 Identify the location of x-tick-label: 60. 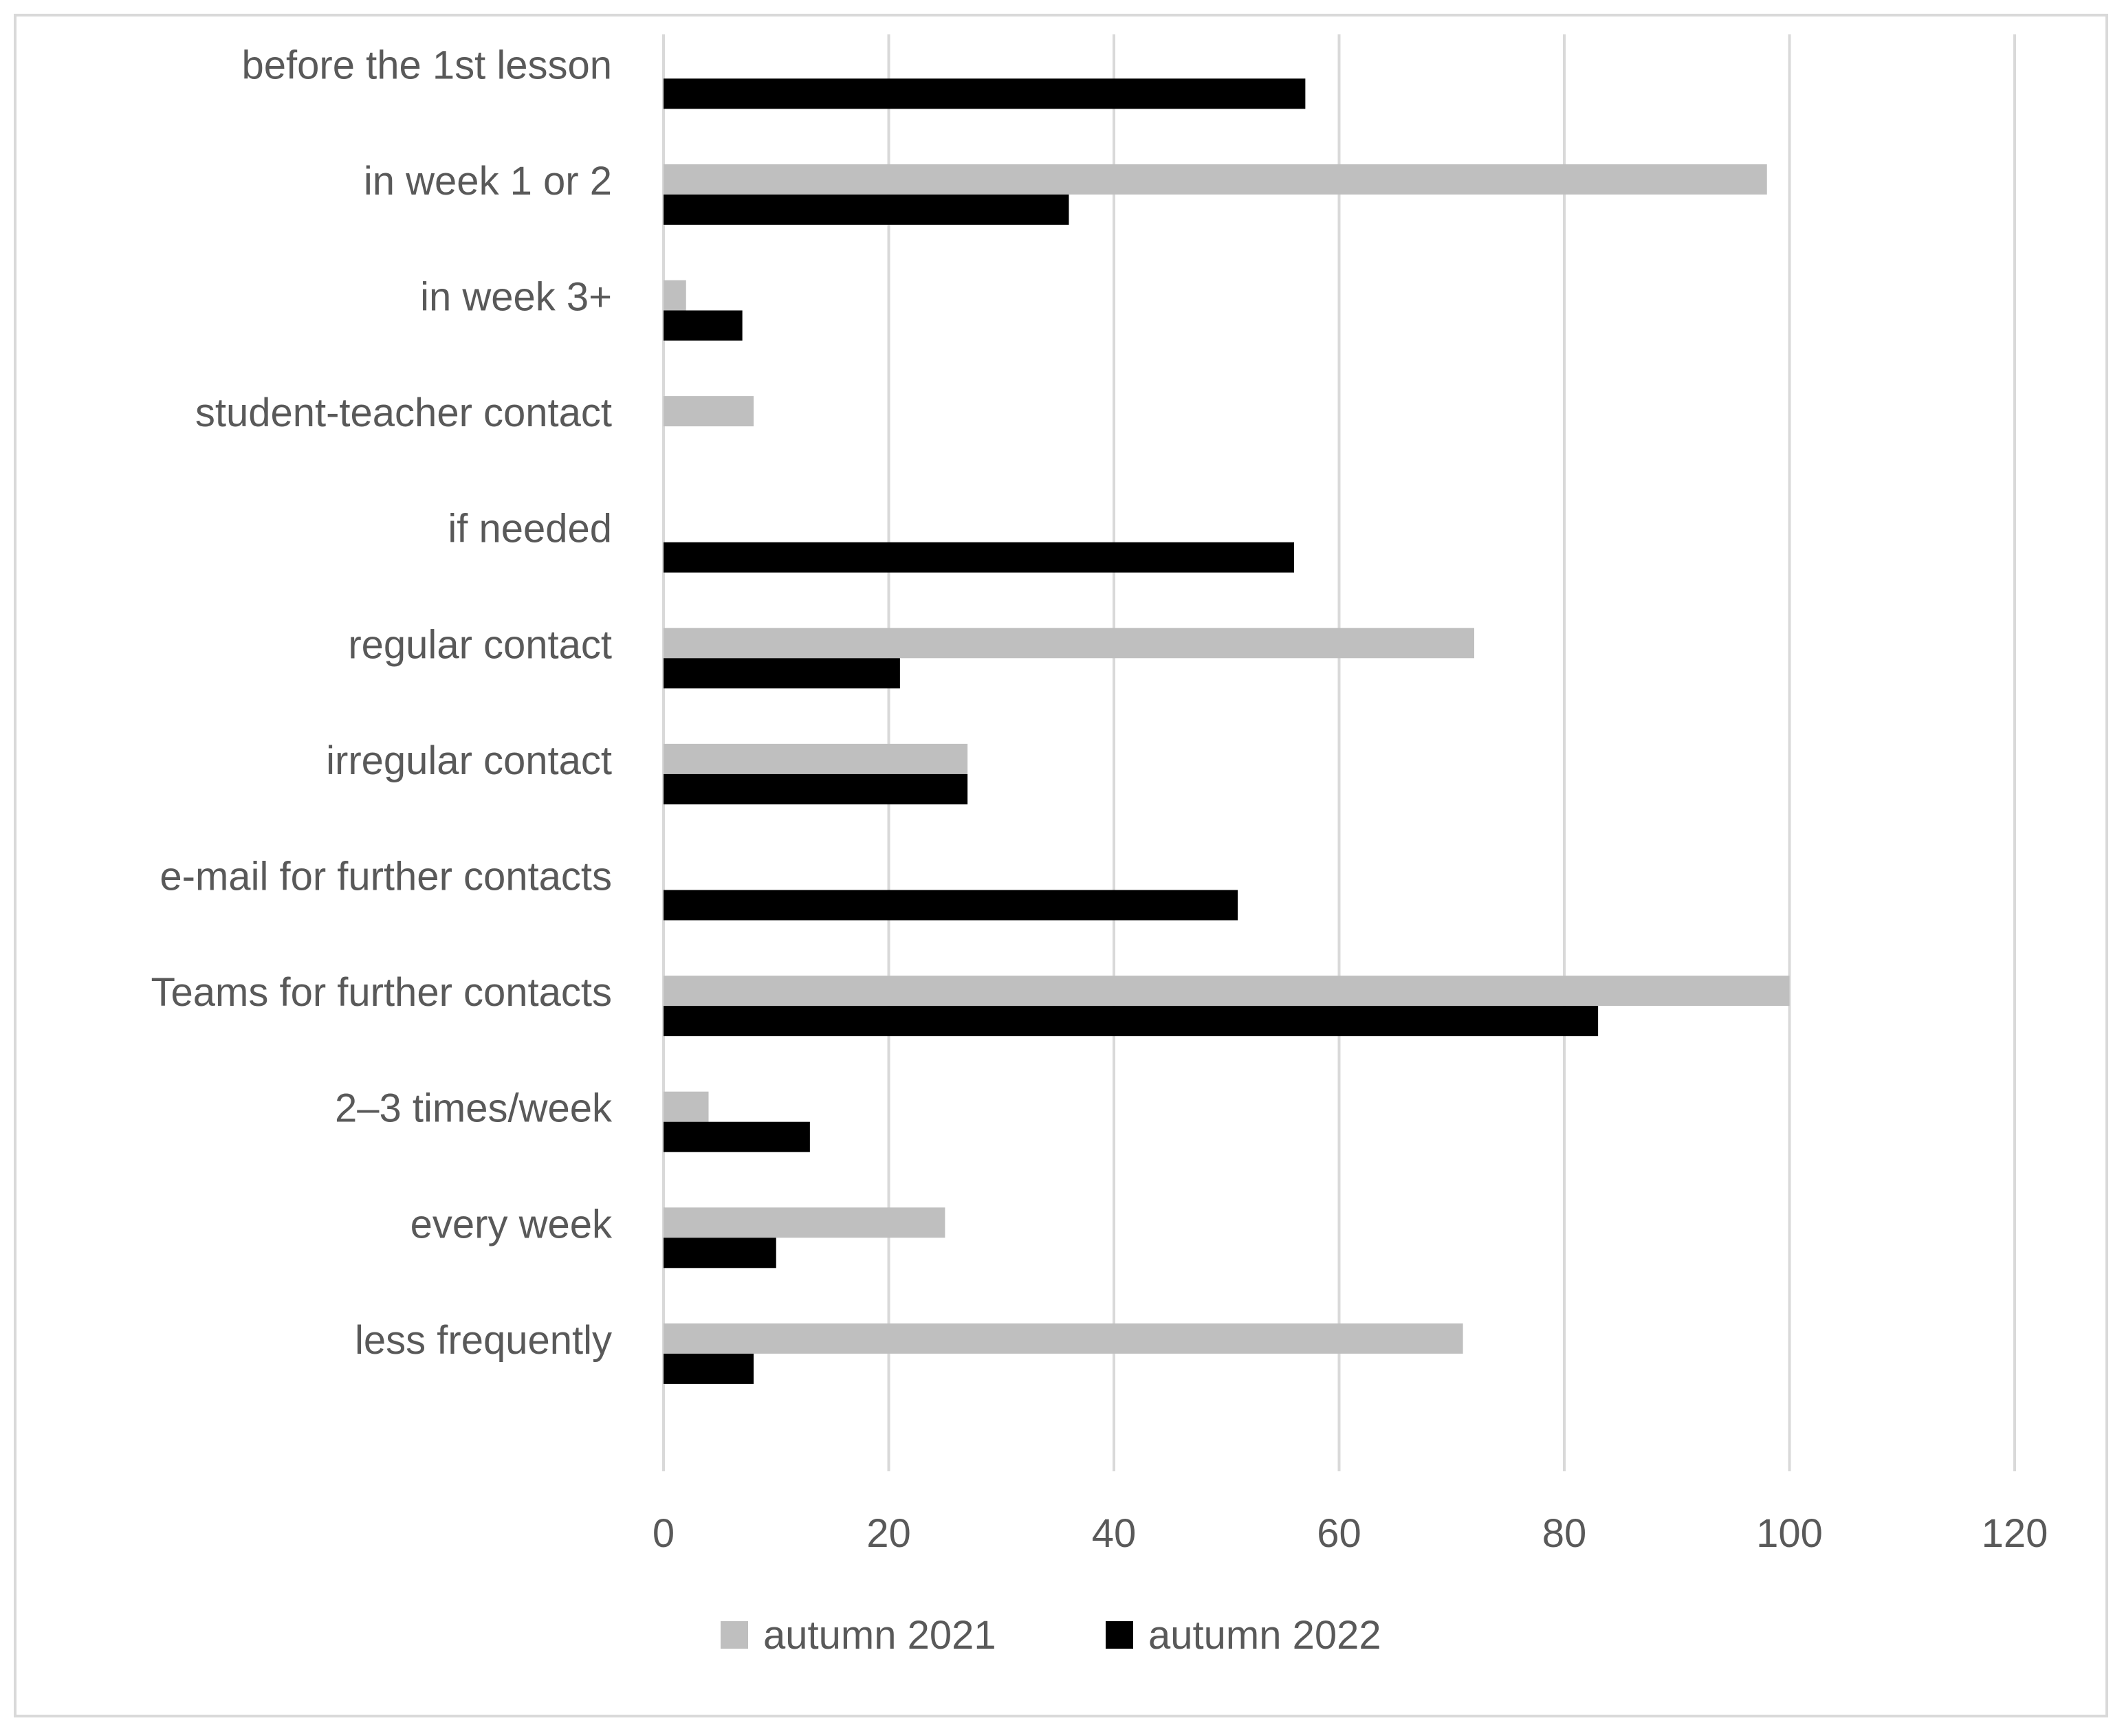
(1339, 1533).